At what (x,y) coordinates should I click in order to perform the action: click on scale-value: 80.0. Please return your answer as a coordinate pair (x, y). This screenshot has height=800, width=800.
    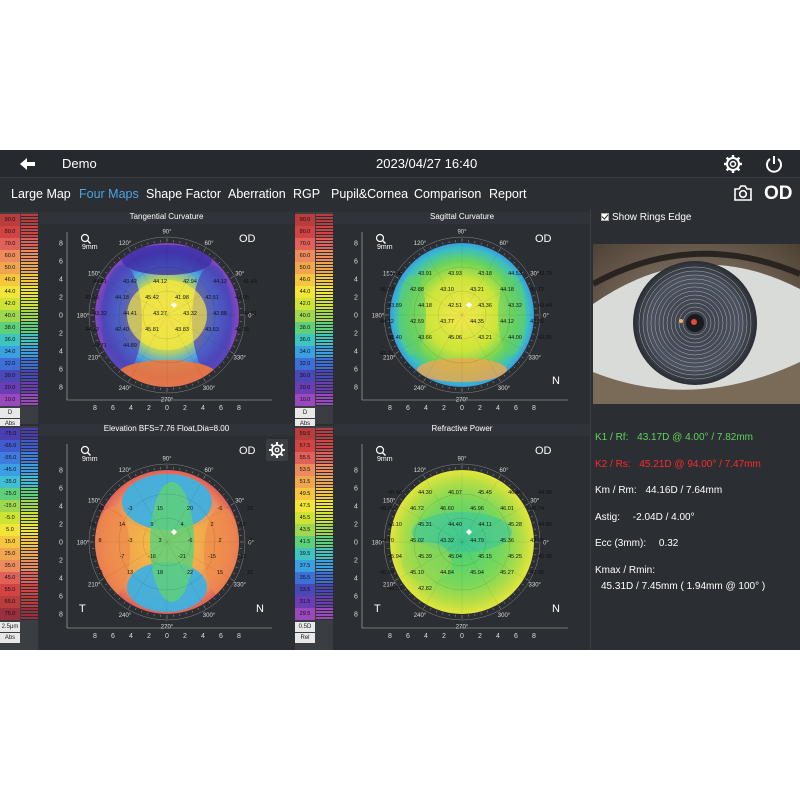
    Looking at the image, I should click on (305, 232).